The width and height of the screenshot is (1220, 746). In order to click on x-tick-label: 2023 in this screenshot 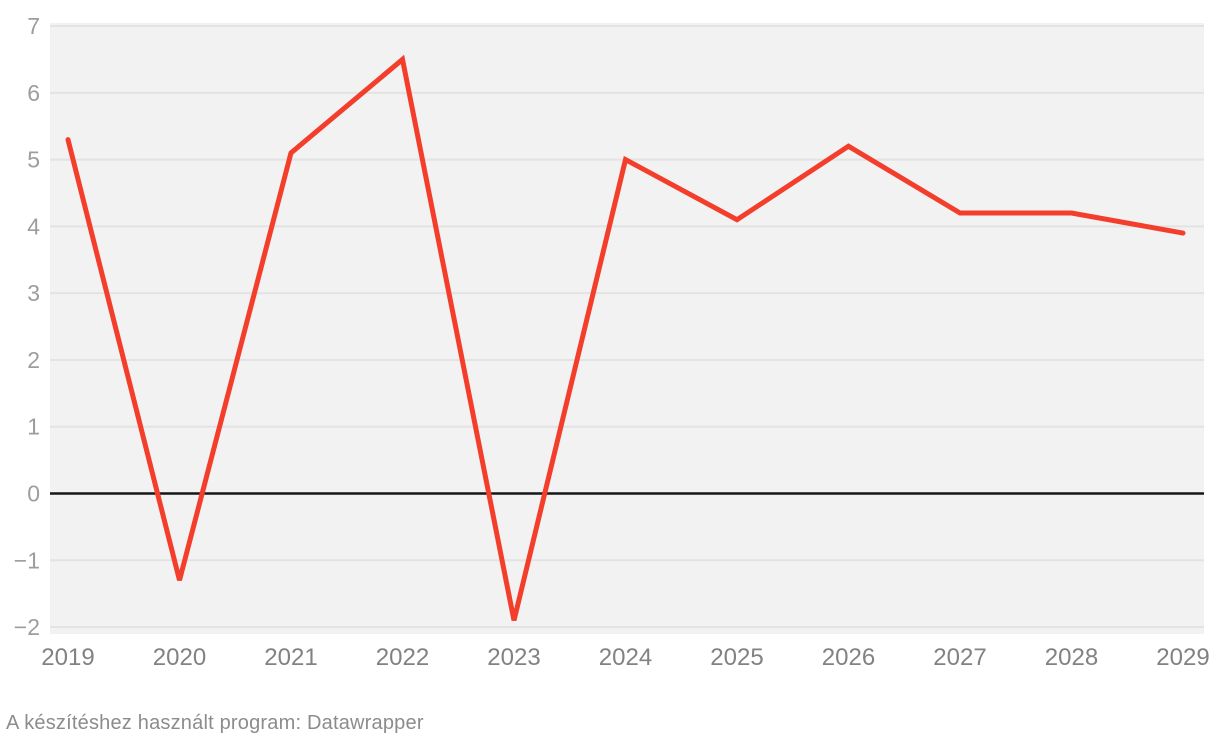, I will do `click(513, 657)`.